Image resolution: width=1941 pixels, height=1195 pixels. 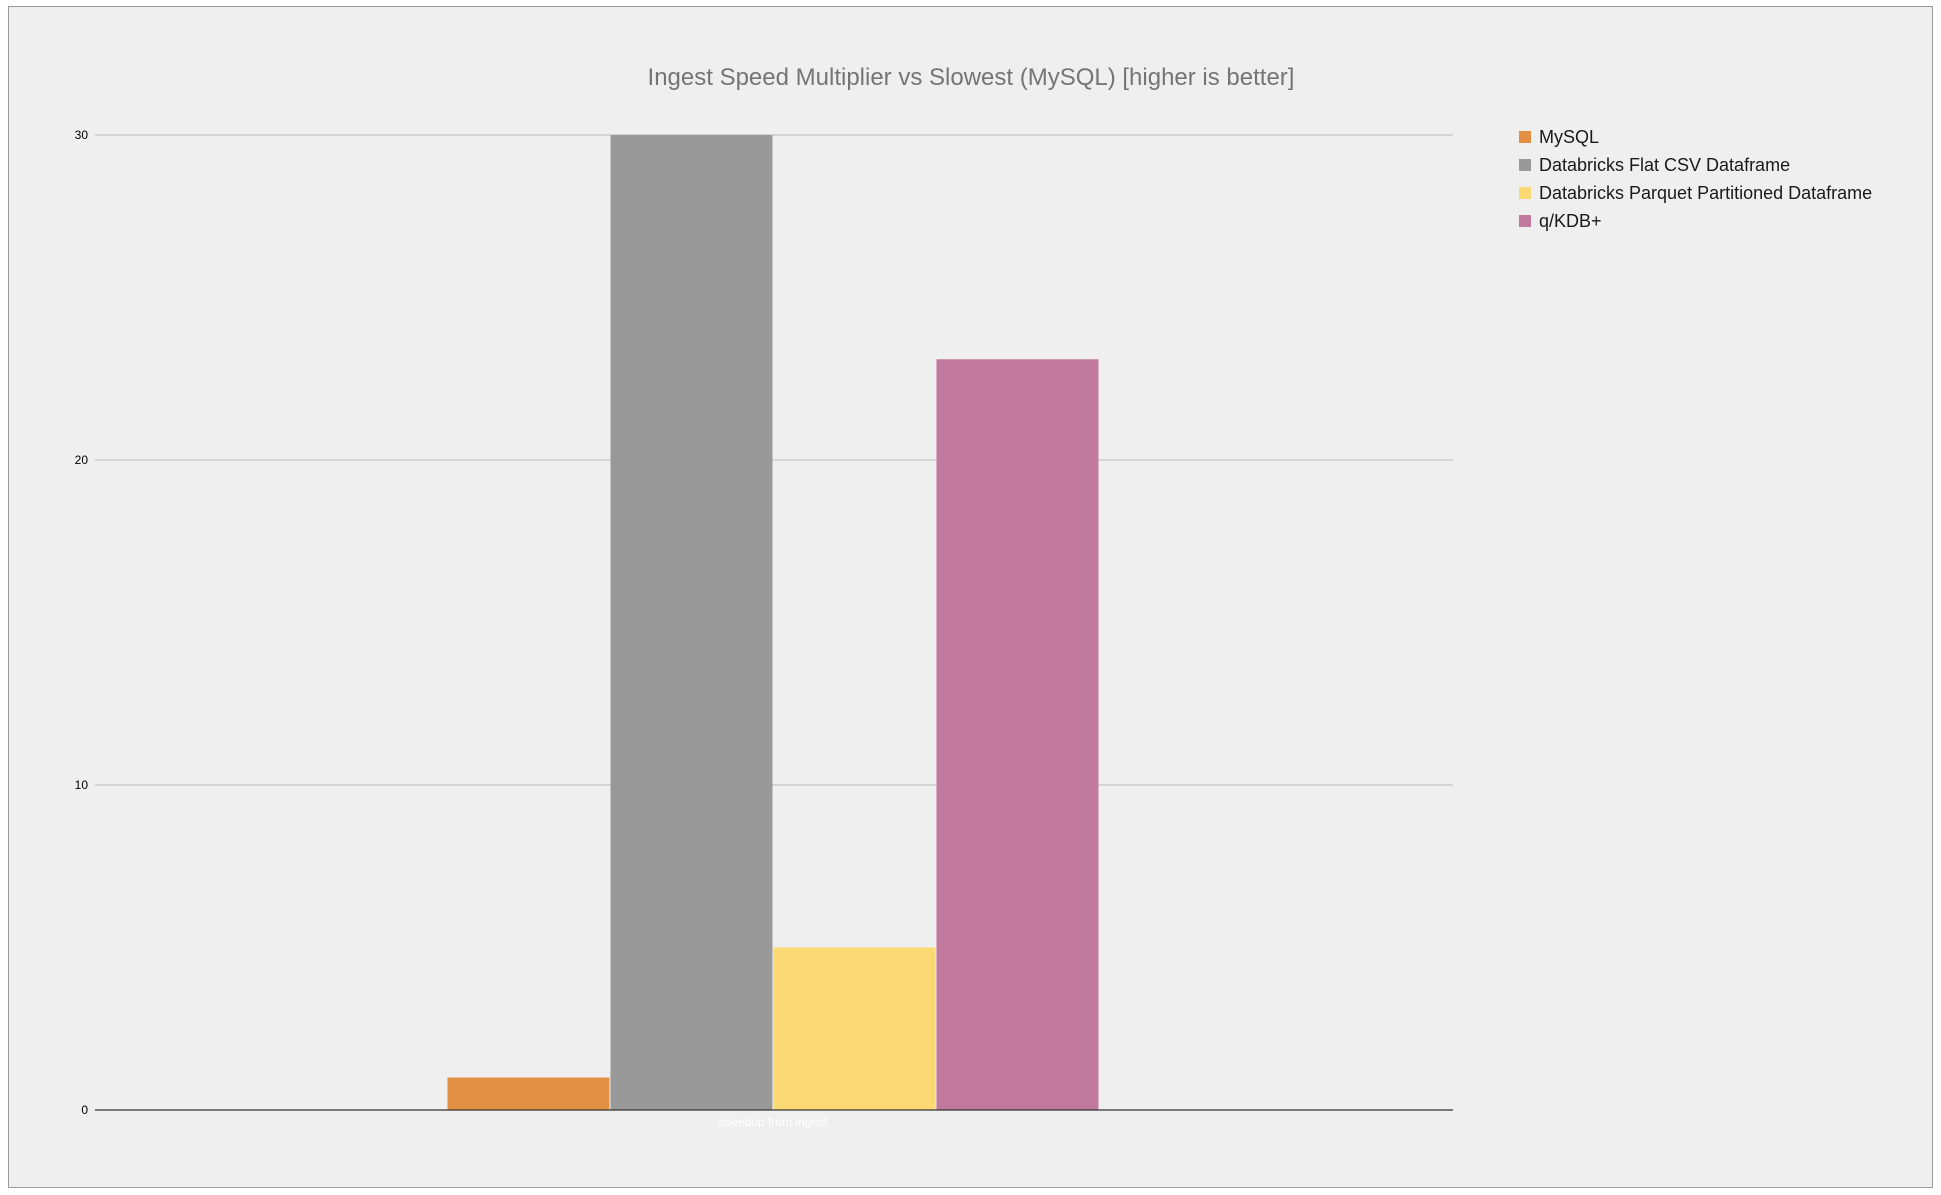 What do you see at coordinates (691, 622) in the screenshot?
I see `bar-databricks-flat-csv-dataframe` at bounding box center [691, 622].